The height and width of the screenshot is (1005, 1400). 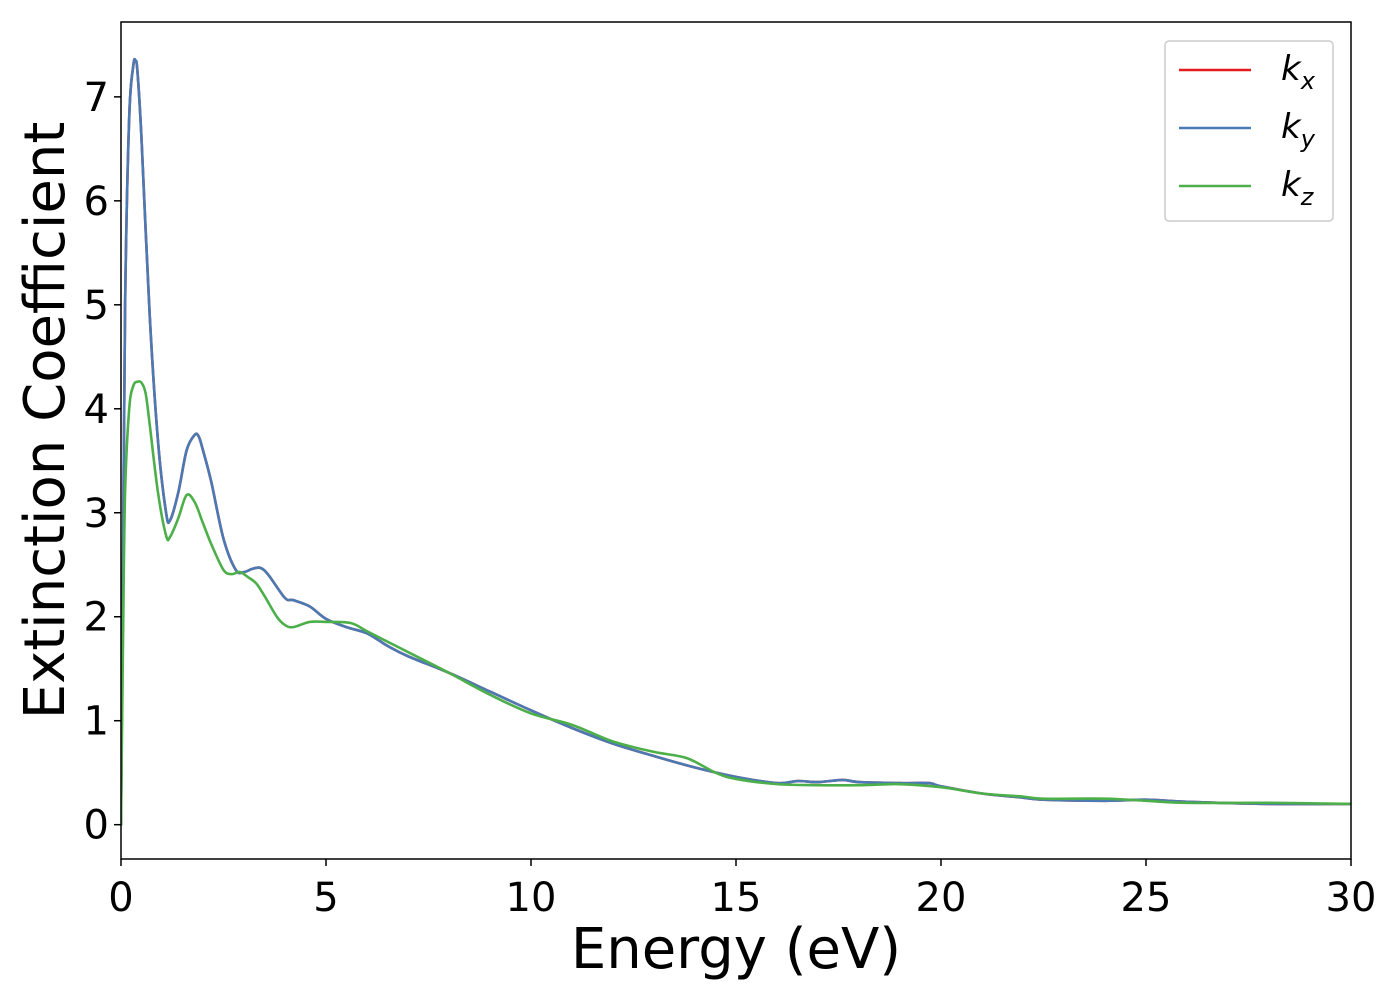 I want to click on x-tick-label: 5, so click(x=325, y=898).